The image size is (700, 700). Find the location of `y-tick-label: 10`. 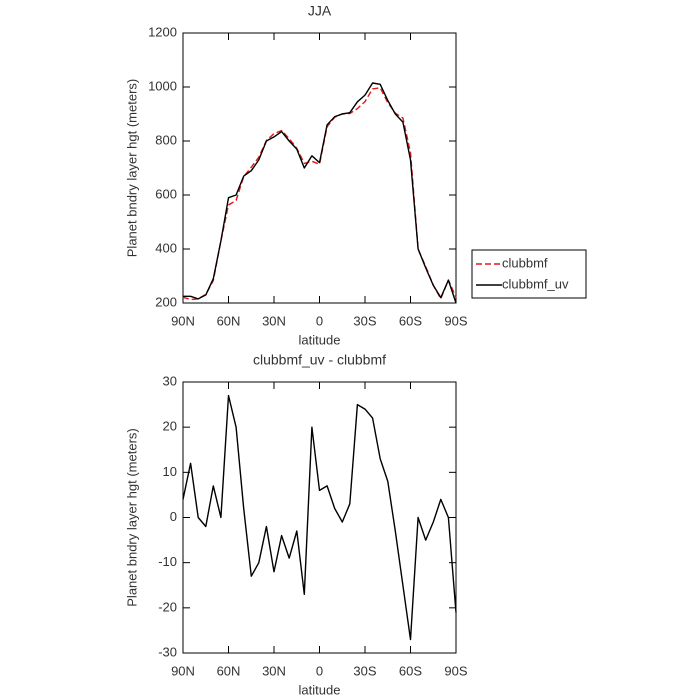

y-tick-label: 10 is located at coordinates (170, 471).